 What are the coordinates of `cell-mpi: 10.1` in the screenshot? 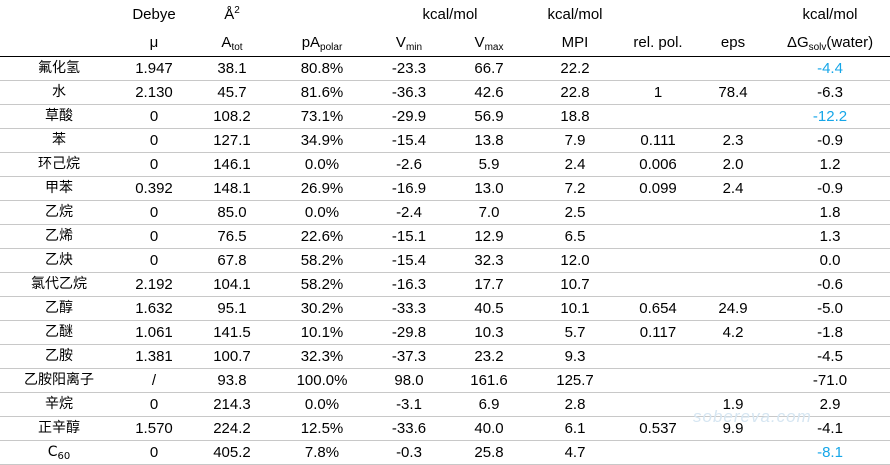 It's located at (575, 308).